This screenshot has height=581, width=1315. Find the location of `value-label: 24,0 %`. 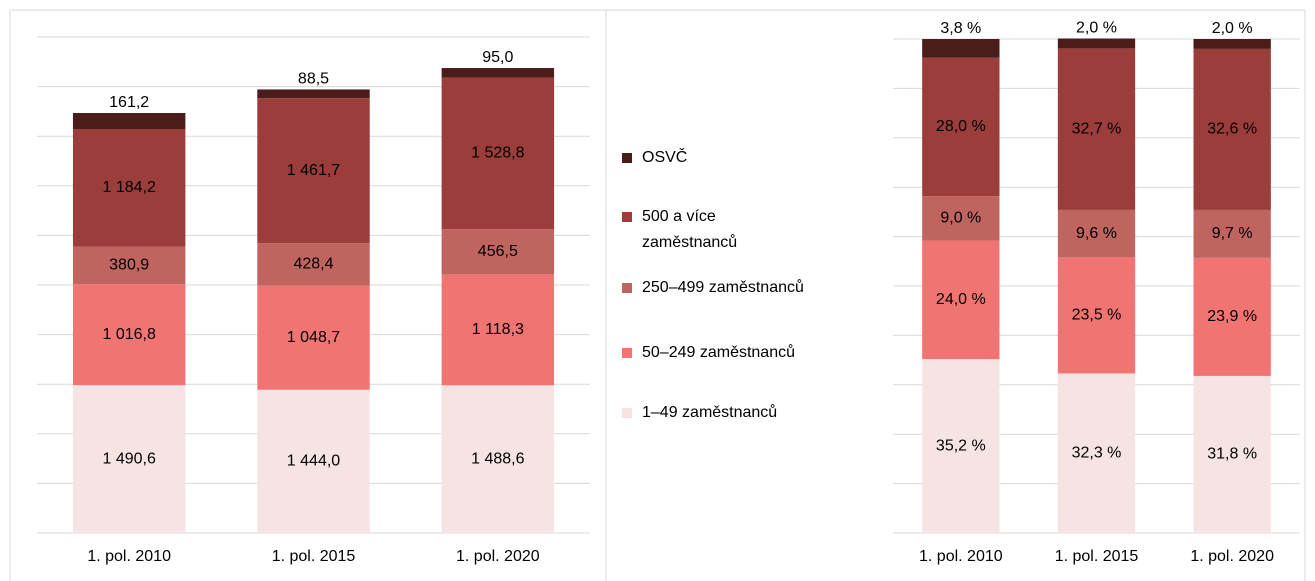

value-label: 24,0 % is located at coordinates (961, 299).